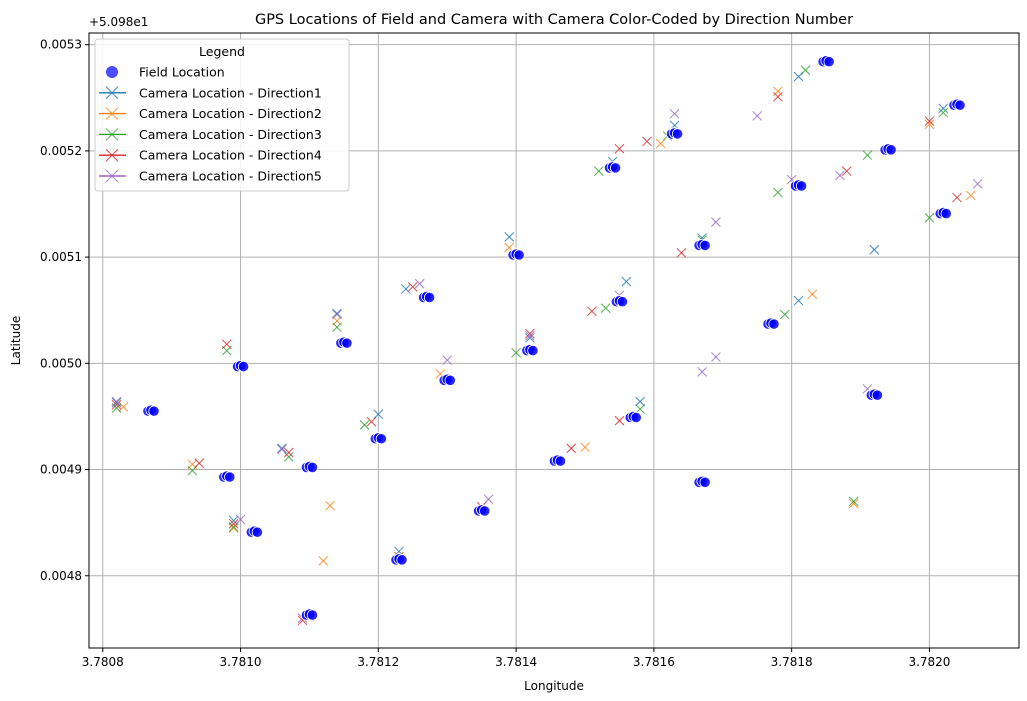 The height and width of the screenshot is (701, 1027). Describe the element at coordinates (222, 51) in the screenshot. I see `legend-title: Legend` at that location.